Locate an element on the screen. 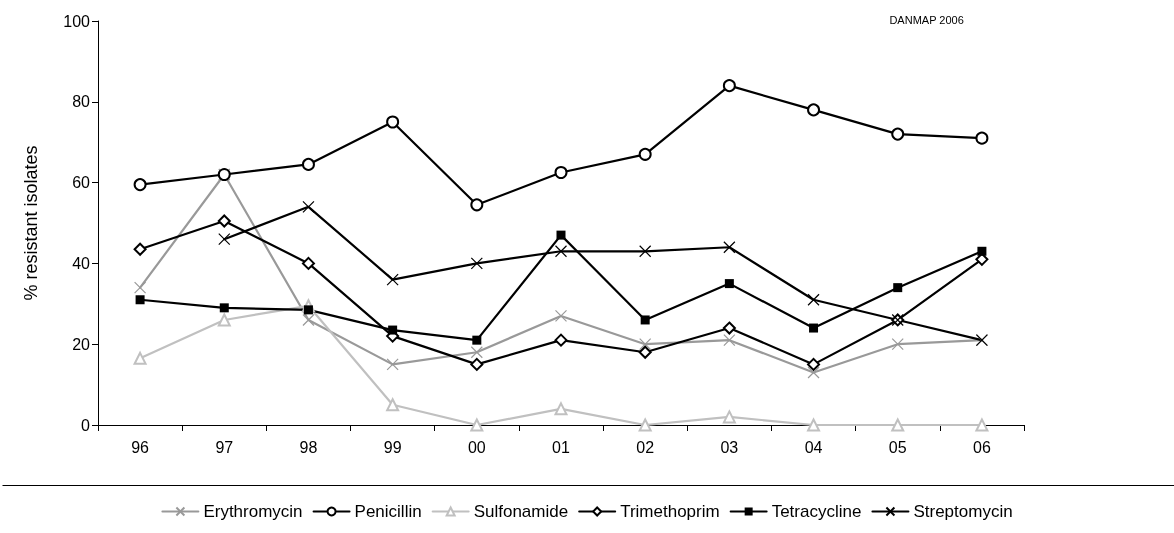 The width and height of the screenshot is (1174, 533). x-tick-label: 98 is located at coordinates (308, 447).